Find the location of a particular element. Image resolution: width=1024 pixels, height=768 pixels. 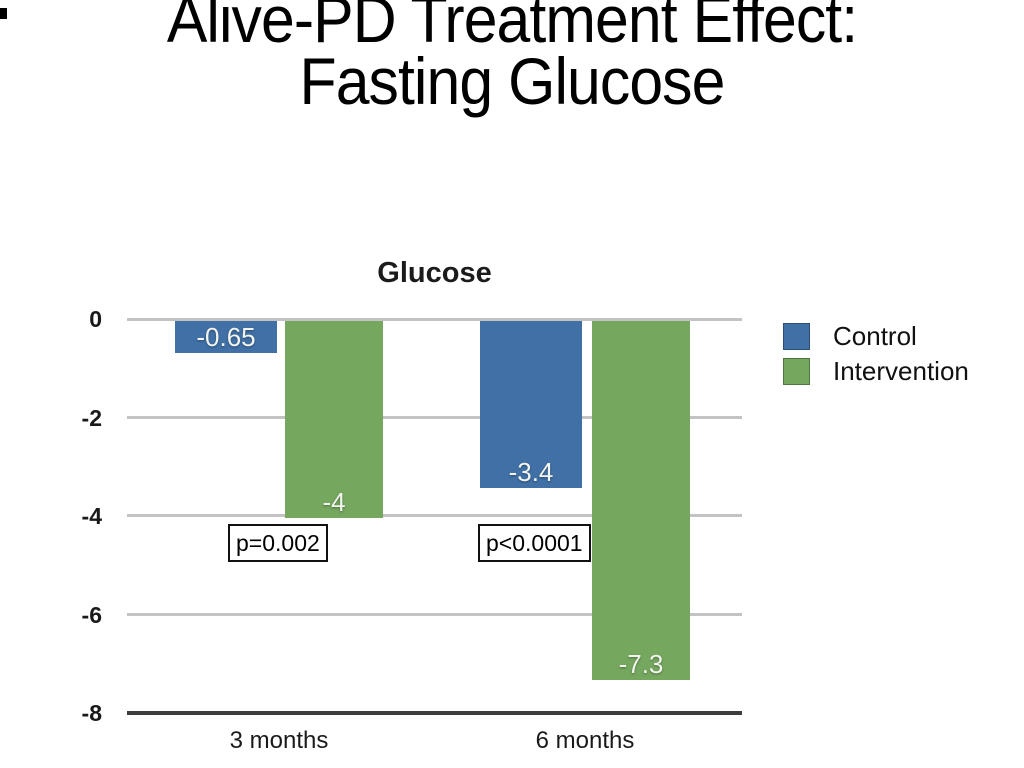

slide-edge-artifact is located at coordinates (3, 13).